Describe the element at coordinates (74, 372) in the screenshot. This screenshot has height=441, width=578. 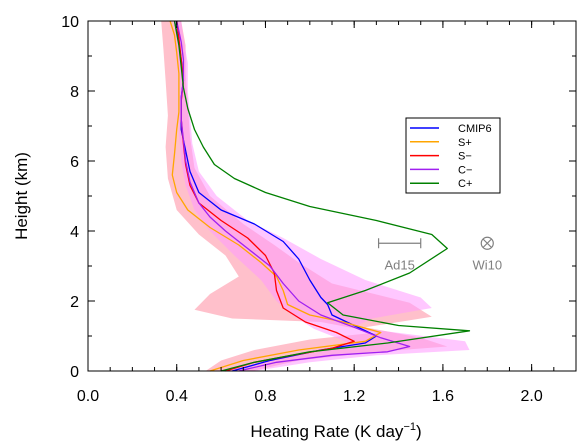
I see `y-tick-label: 0` at that location.